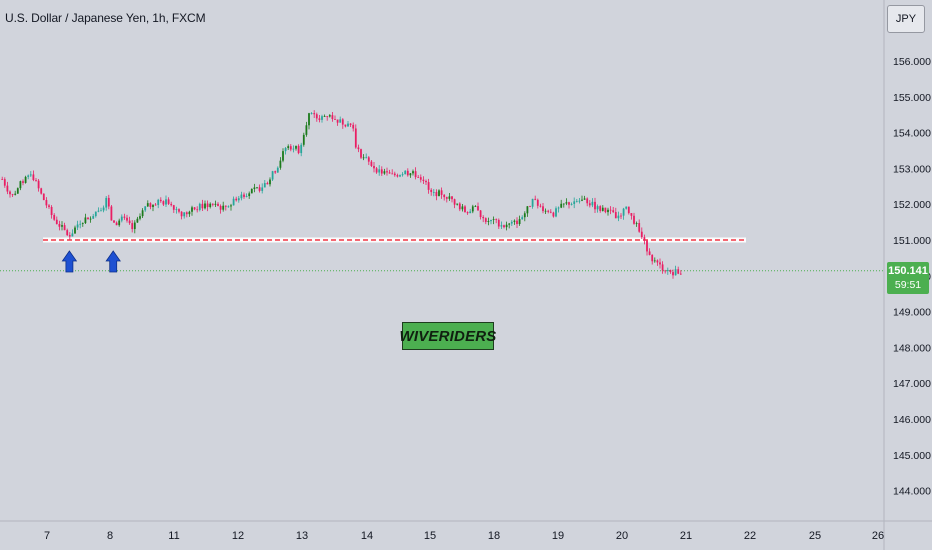  Describe the element at coordinates (367, 536) in the screenshot. I see `time-tick-label: 14` at that location.